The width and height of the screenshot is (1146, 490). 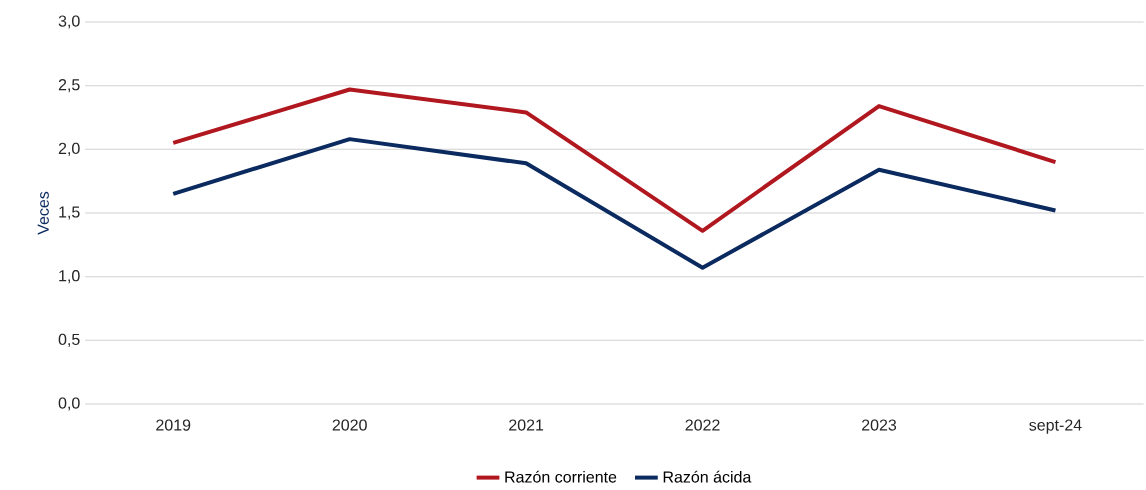 What do you see at coordinates (879, 425) in the screenshot?
I see `x-tick-label: 2023` at bounding box center [879, 425].